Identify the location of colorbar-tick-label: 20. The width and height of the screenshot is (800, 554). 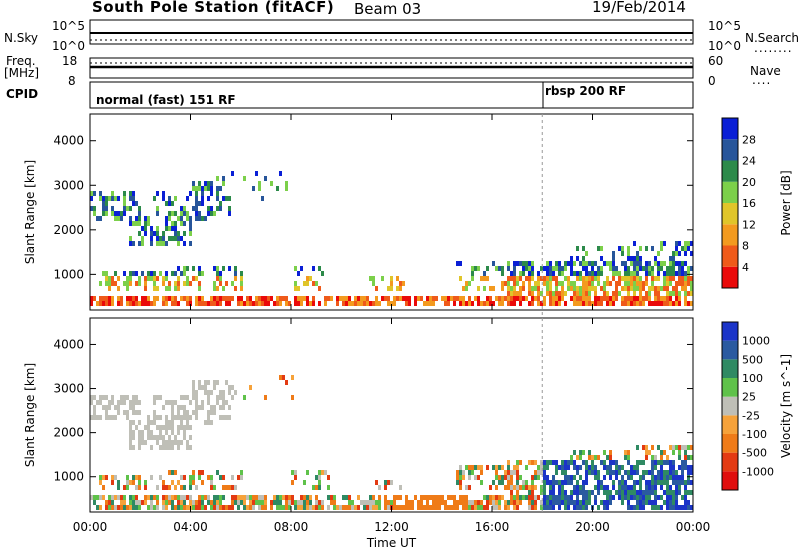
(749, 182).